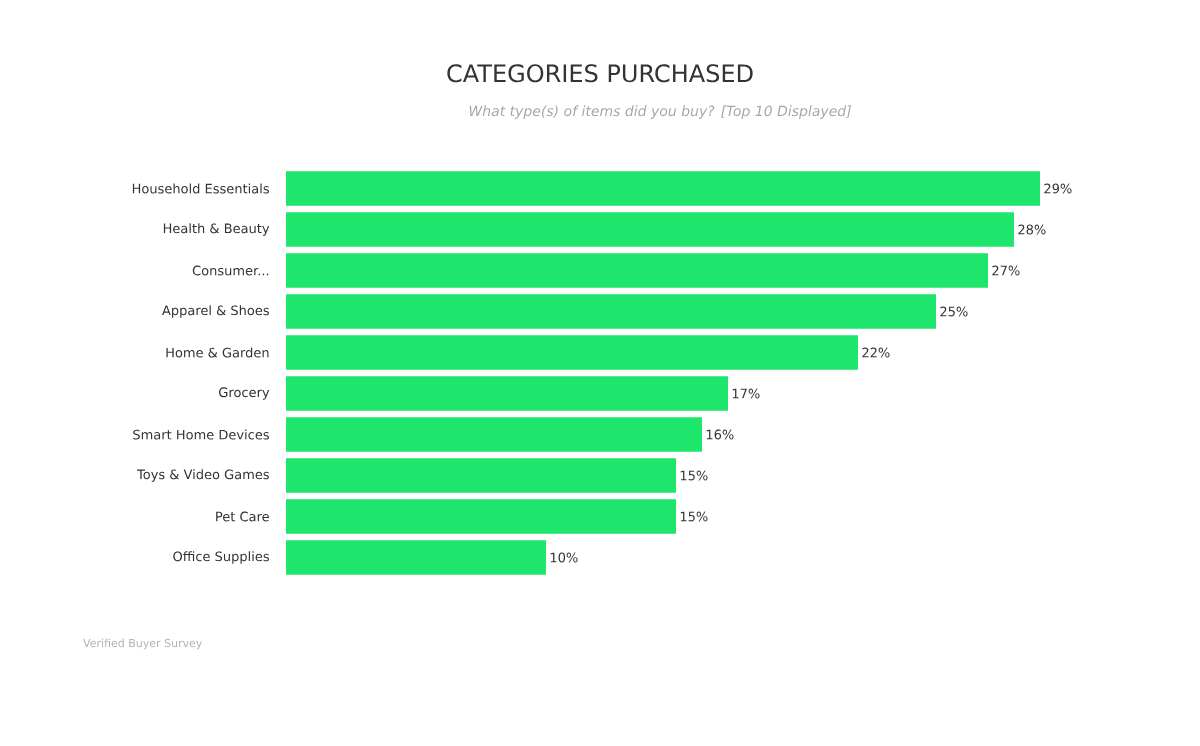 The width and height of the screenshot is (1200, 746). What do you see at coordinates (600, 73) in the screenshot?
I see `chart-title: CATEGORIES PURCHASED` at bounding box center [600, 73].